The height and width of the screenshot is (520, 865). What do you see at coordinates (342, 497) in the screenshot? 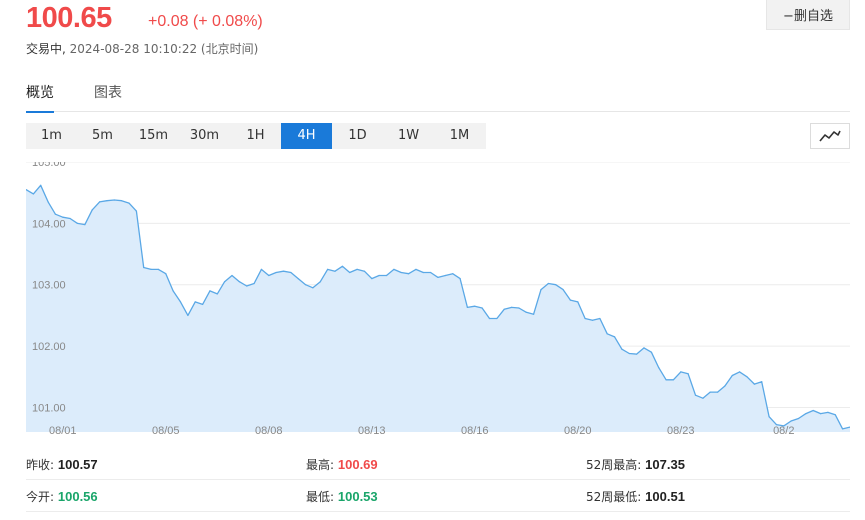
I see `stat-low: 最低: 100.53` at bounding box center [342, 497].